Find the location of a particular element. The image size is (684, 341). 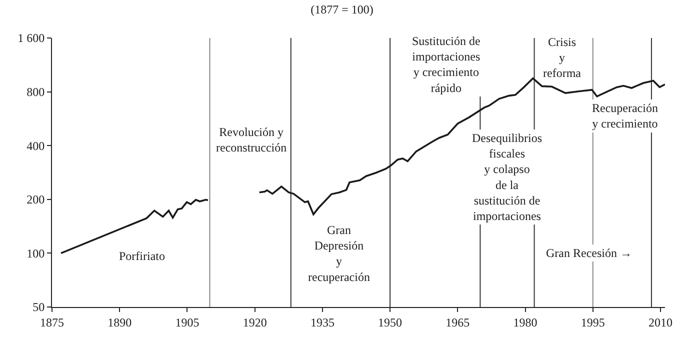

annotation: Gran Recesión → is located at coordinates (589, 253).